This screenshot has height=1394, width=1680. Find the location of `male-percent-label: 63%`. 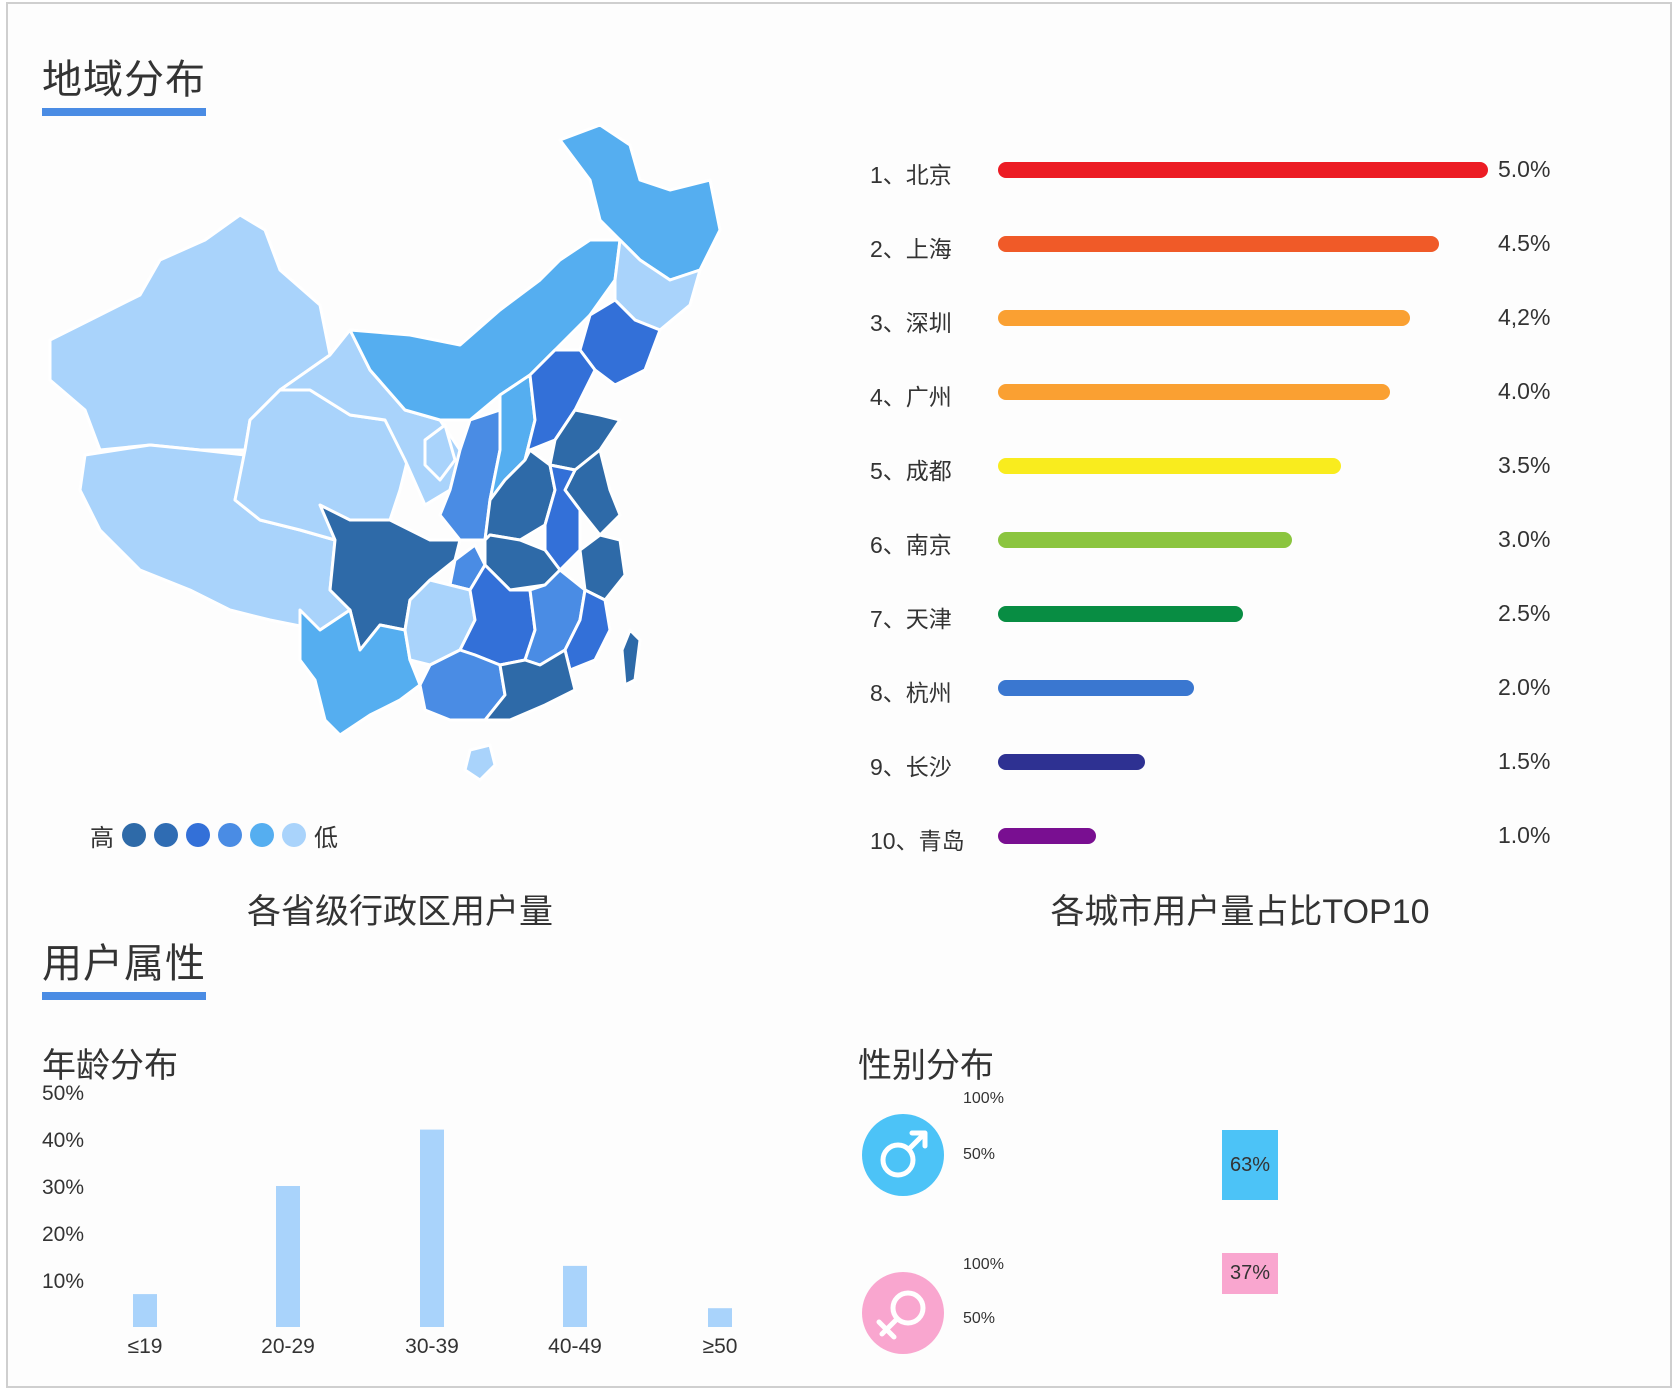

male-percent-label: 63% is located at coordinates (1250, 1164).